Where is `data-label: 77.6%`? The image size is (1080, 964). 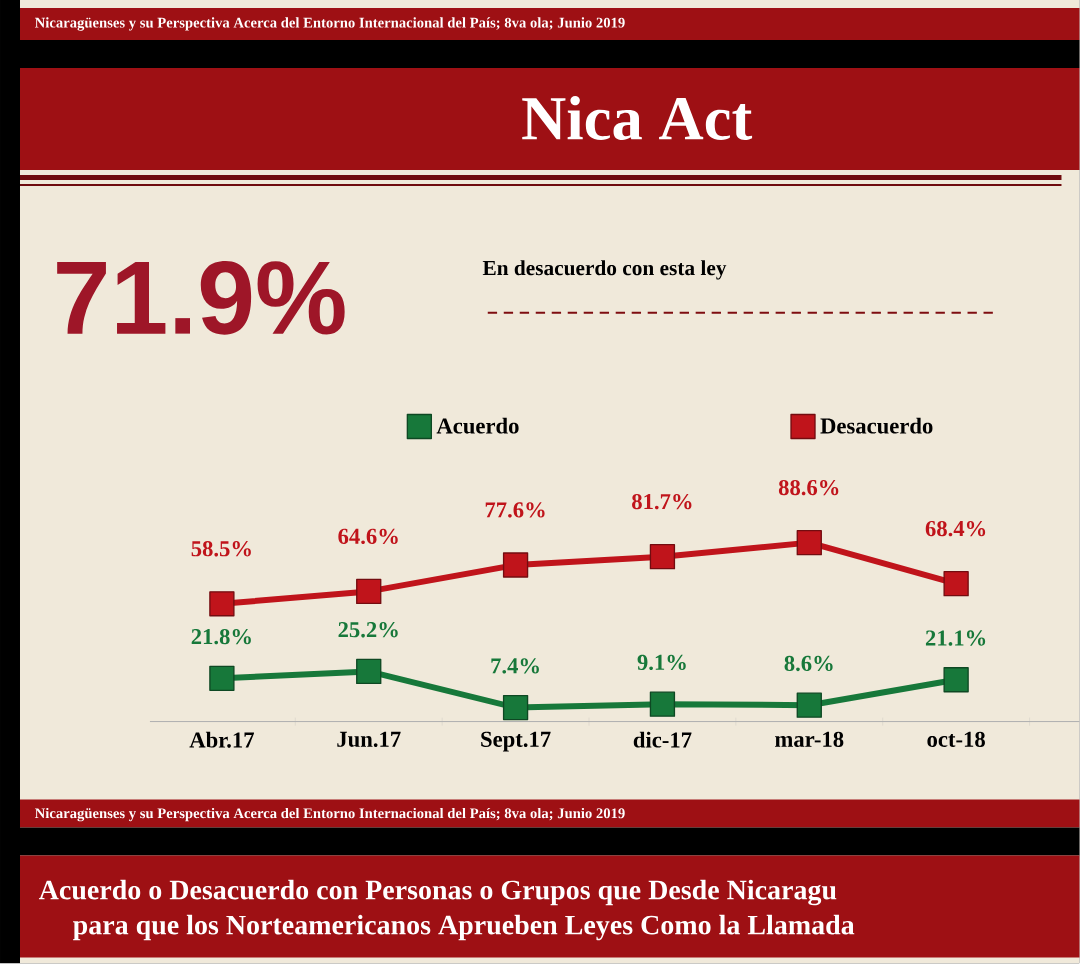
data-label: 77.6% is located at coordinates (515, 510).